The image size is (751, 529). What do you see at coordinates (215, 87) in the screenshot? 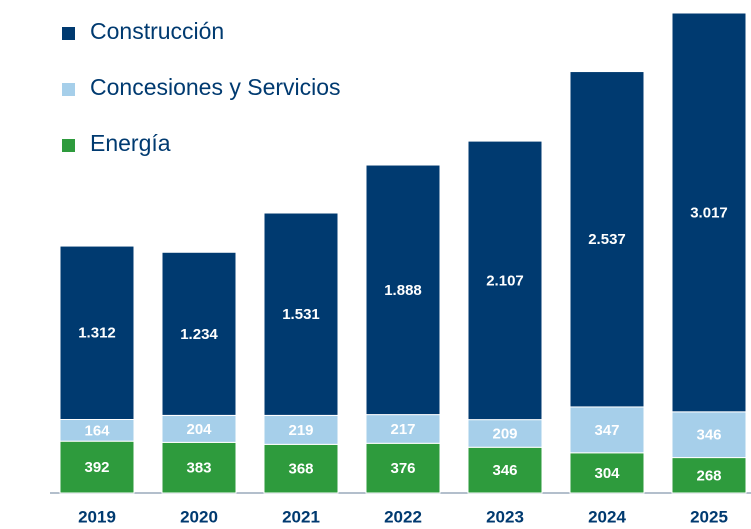
I see `legend-label: Concesiones y Servicios` at bounding box center [215, 87].